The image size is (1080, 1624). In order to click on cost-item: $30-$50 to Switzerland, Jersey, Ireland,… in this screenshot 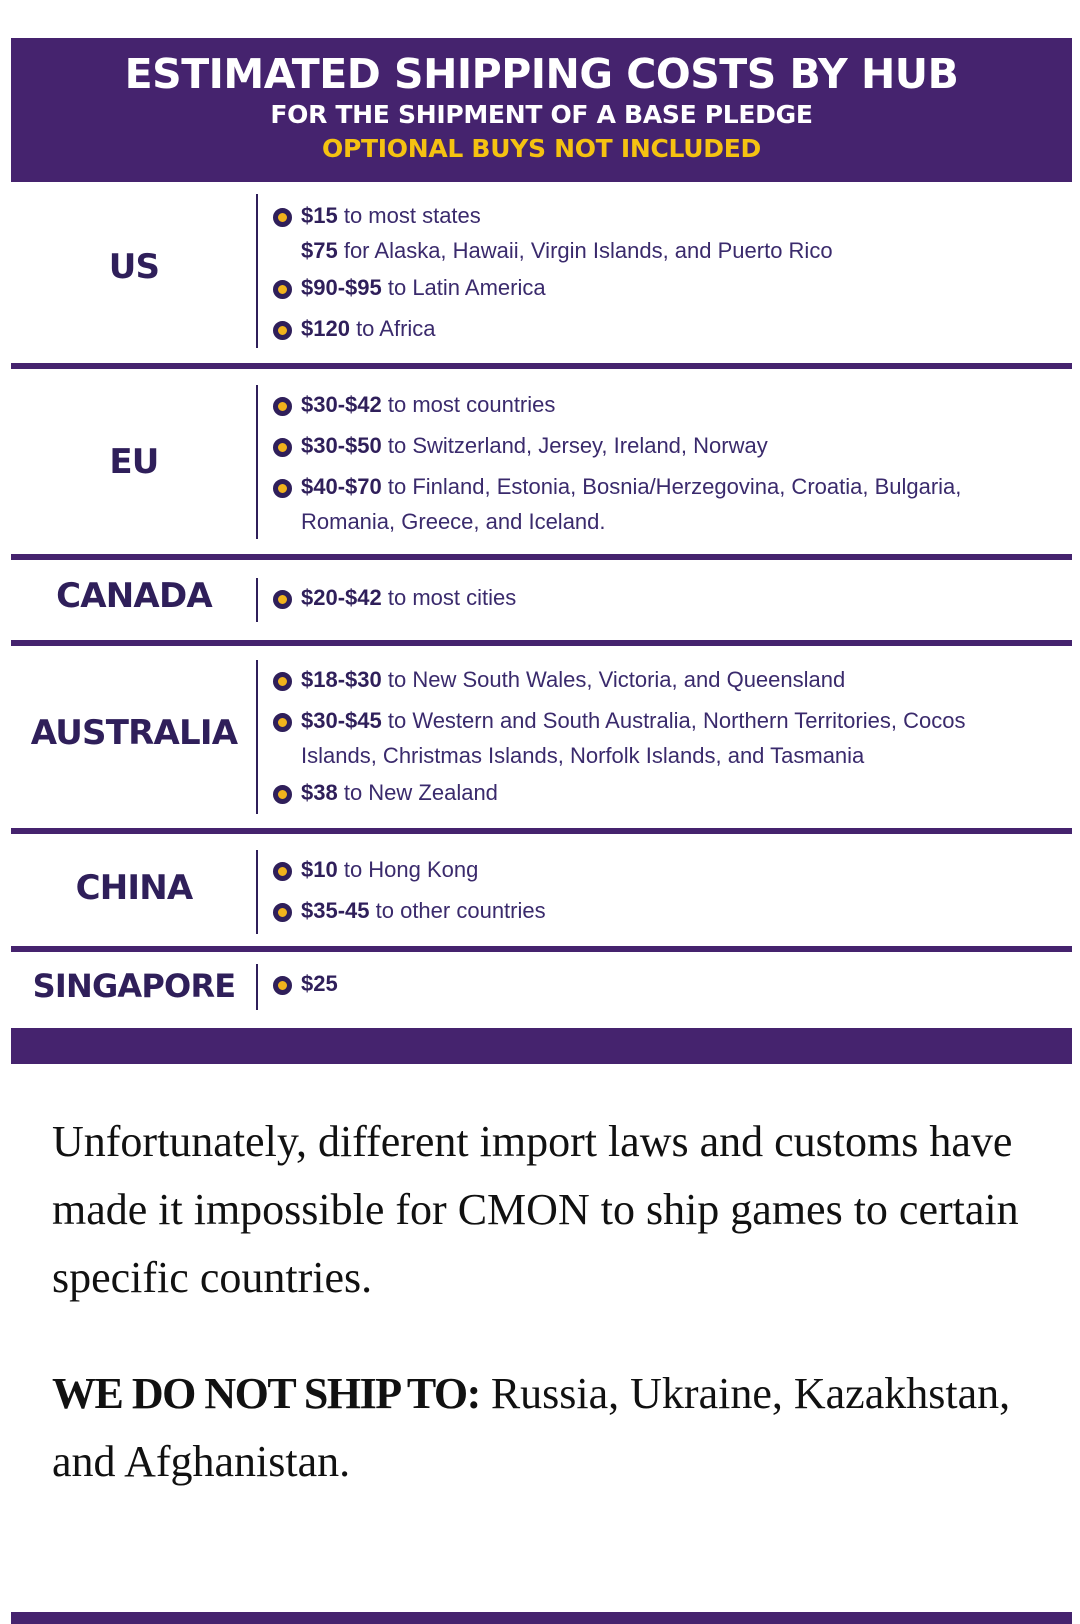, I will do `click(655, 445)`.